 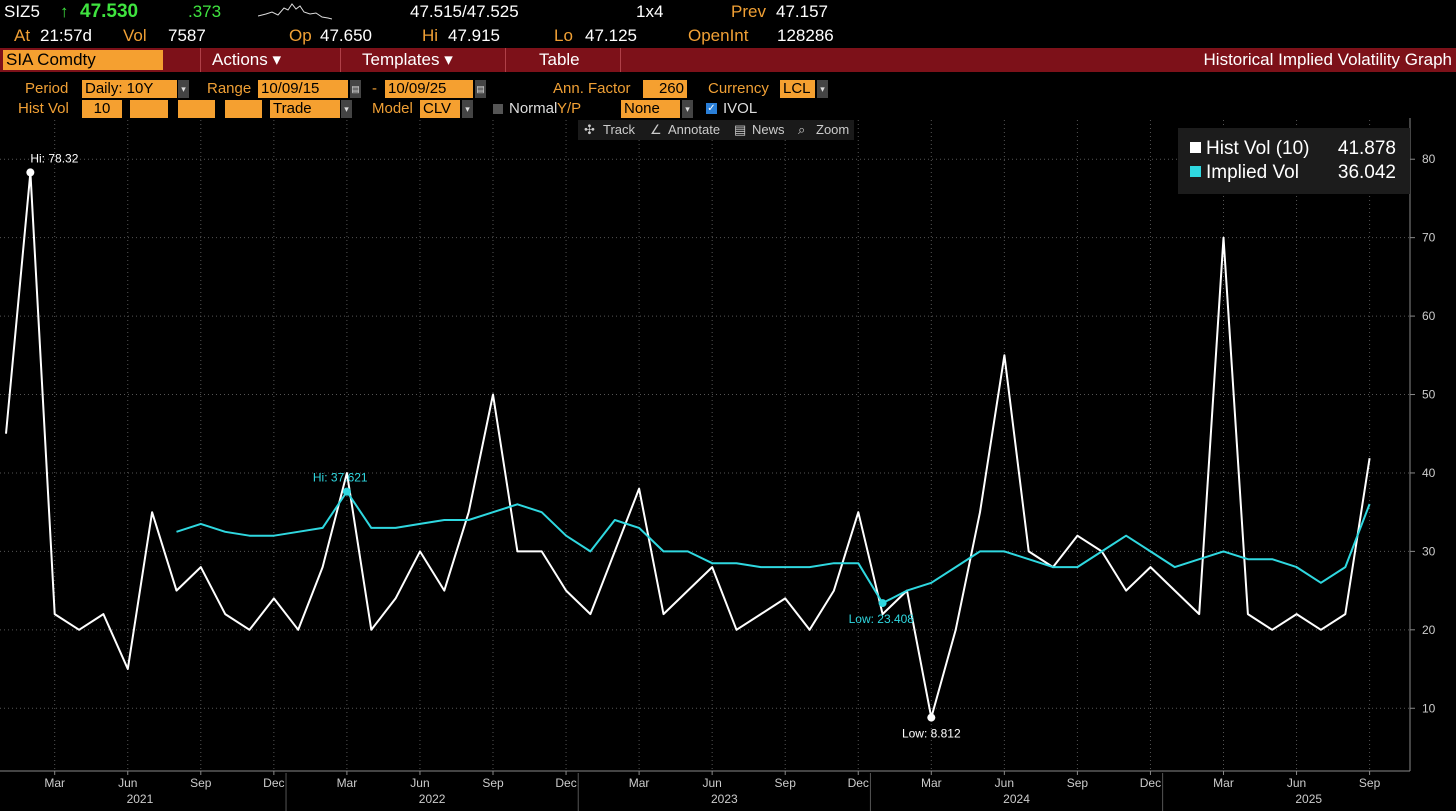 I want to click on currency-label: Currency, so click(x=738, y=88).